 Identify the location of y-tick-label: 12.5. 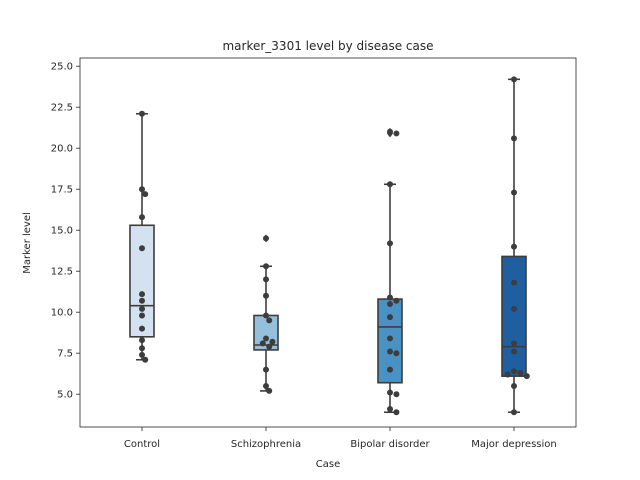
(62, 272).